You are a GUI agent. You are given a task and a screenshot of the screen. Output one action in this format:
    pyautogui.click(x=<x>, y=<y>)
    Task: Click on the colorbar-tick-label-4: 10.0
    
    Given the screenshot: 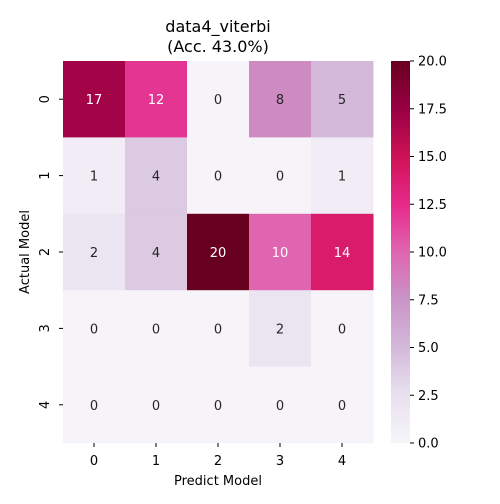 What is the action you would take?
    pyautogui.click(x=432, y=253)
    